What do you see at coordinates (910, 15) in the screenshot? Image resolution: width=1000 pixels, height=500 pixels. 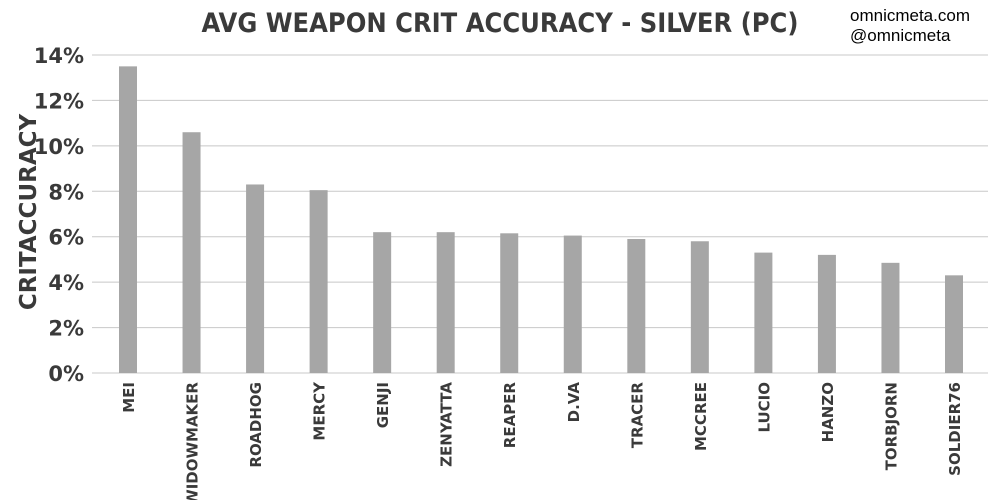 I see `watermark-site: omnicmeta.com` at bounding box center [910, 15].